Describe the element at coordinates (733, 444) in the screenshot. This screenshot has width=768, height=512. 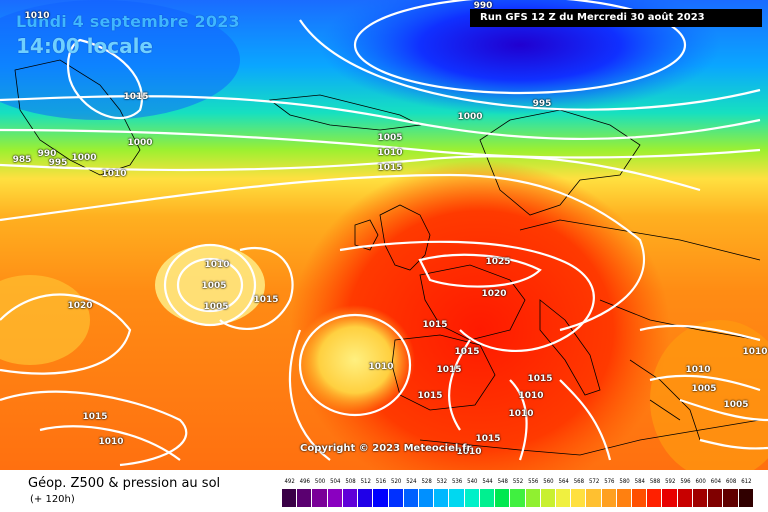
I see `isobar-1010-southeast` at that location.